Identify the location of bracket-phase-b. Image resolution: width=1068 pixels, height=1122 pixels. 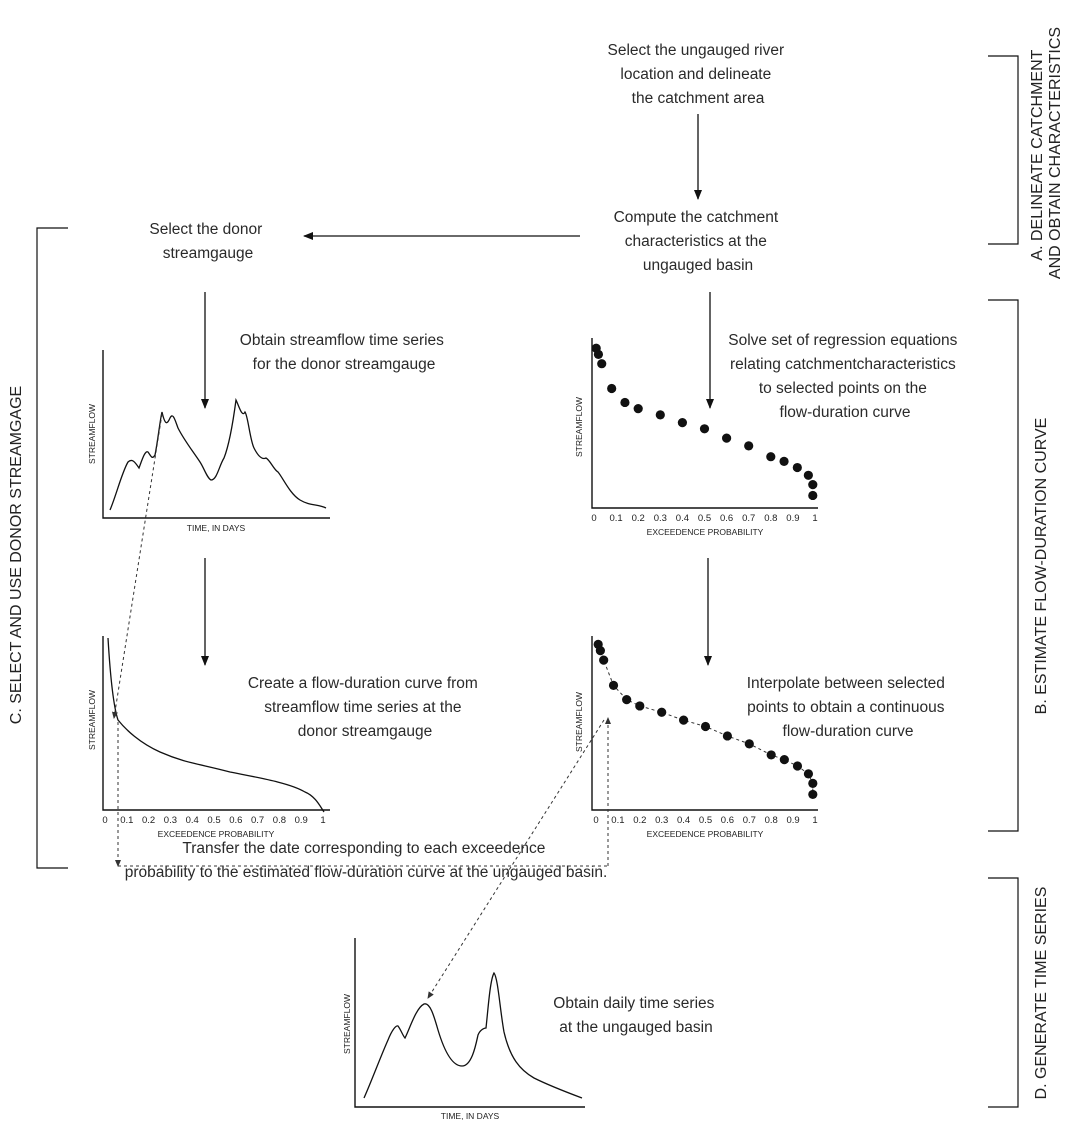
(1003, 565).